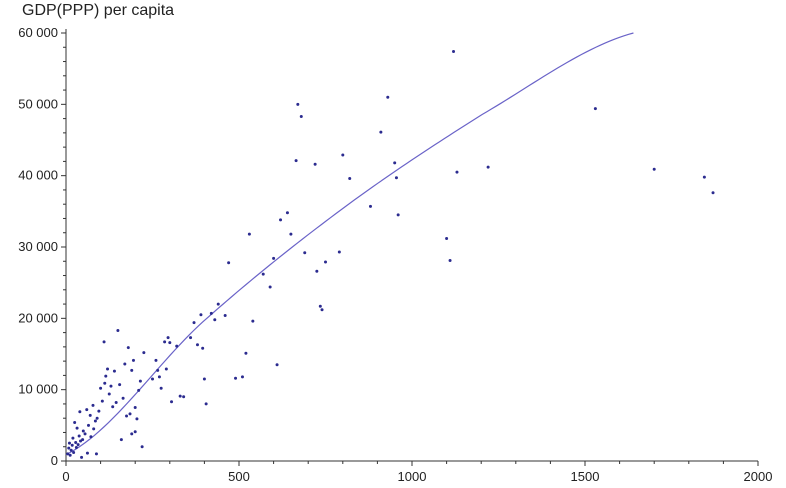  What do you see at coordinates (38, 103) in the screenshot?
I see `y-tick-label: 50 000` at bounding box center [38, 103].